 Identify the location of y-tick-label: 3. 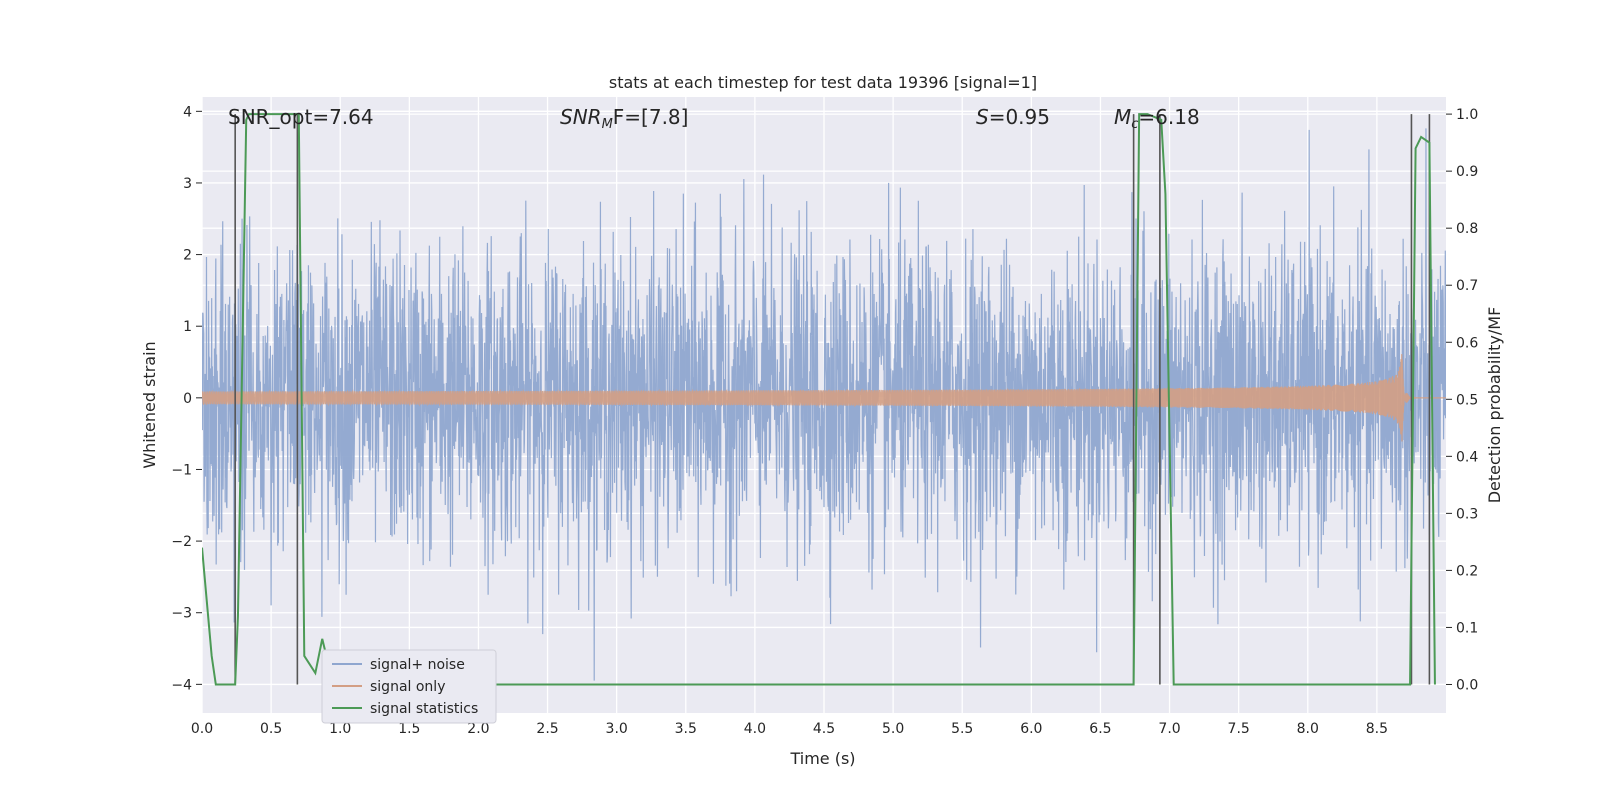
(187, 184).